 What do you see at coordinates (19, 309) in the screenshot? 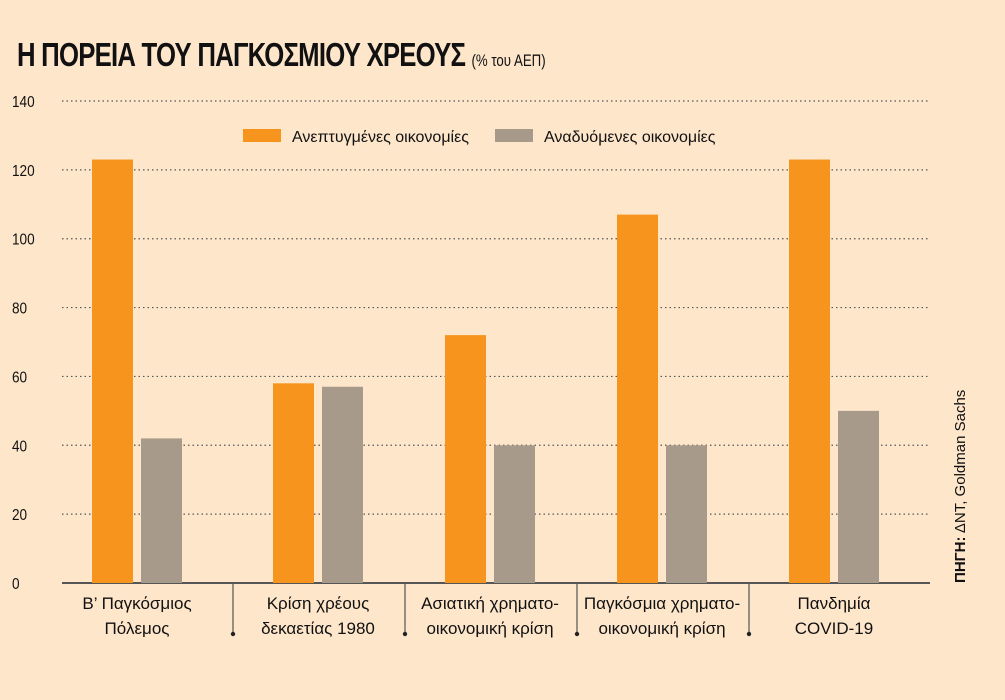
I see `y-tick-label: 80` at bounding box center [19, 309].